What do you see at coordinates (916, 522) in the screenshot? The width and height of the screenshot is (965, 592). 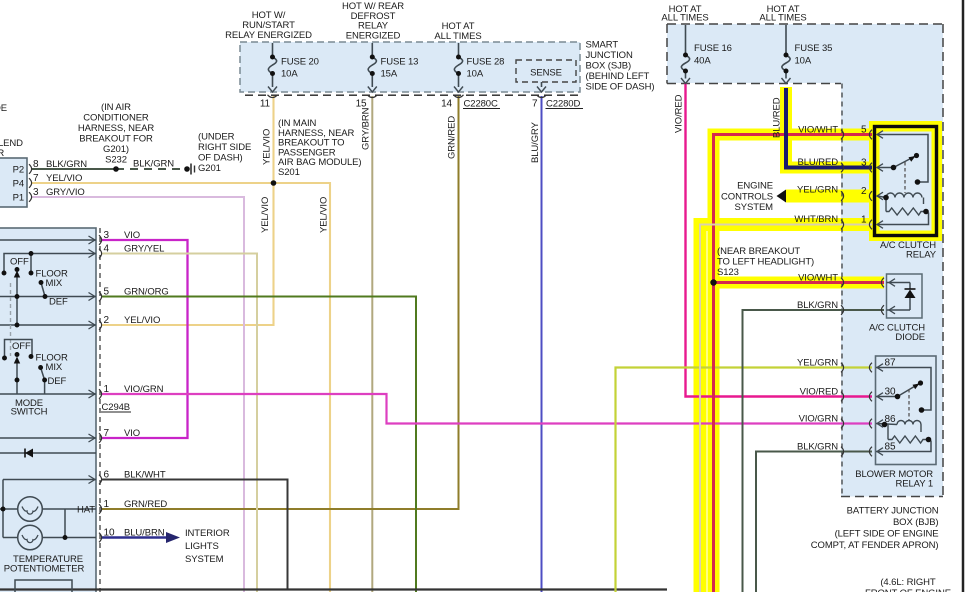 I see `svg-text: BOX (BJB)` at bounding box center [916, 522].